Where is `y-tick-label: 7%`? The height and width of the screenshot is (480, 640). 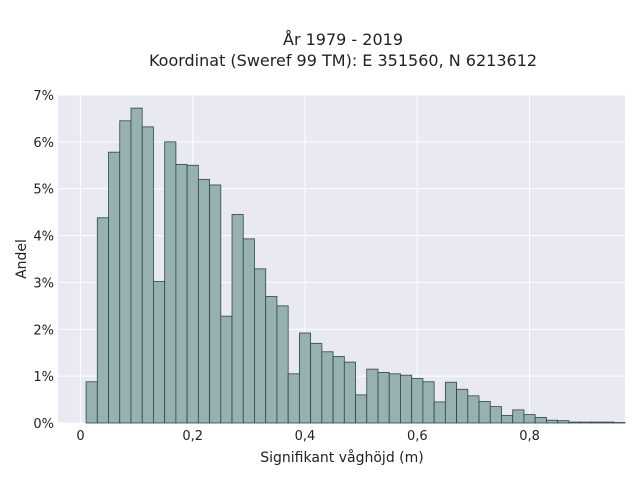 y-tick-label: 7% is located at coordinates (43, 96).